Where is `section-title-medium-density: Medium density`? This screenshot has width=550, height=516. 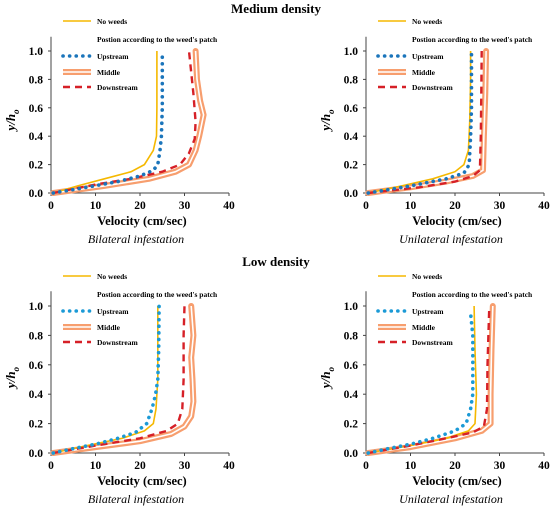
section-title-medium-density: Medium density is located at coordinates (276, 8).